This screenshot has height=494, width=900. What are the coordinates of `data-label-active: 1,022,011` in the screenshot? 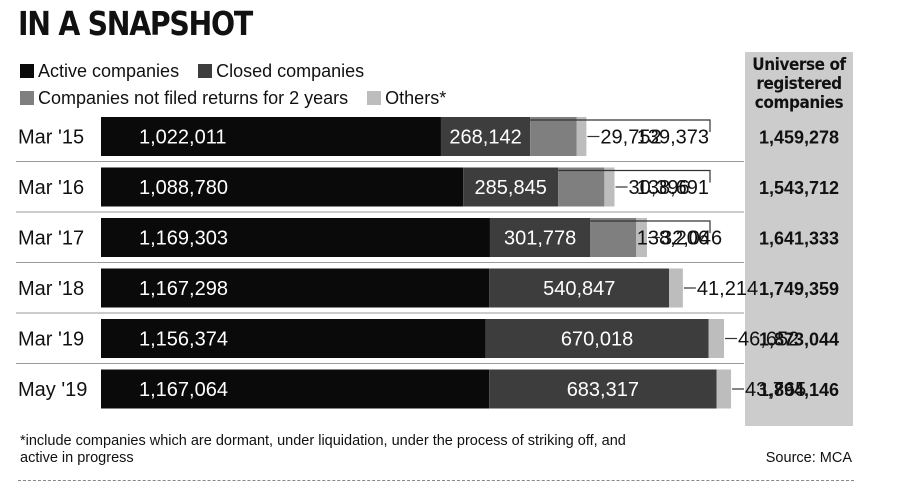 It's located at (183, 138).